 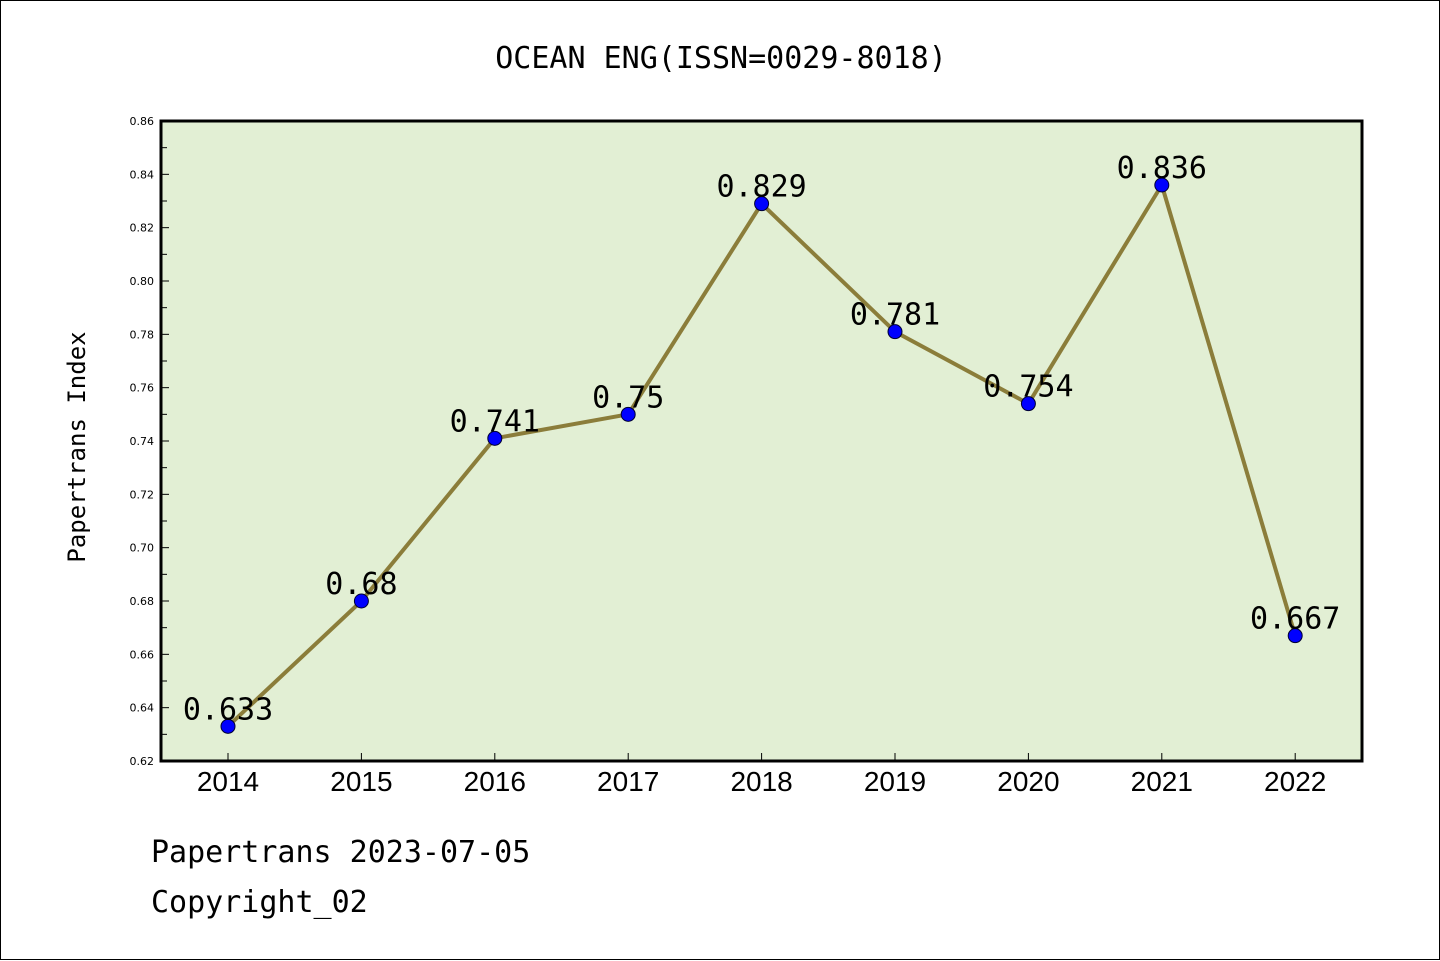 What do you see at coordinates (628, 414) in the screenshot?
I see `data-point-2017` at bounding box center [628, 414].